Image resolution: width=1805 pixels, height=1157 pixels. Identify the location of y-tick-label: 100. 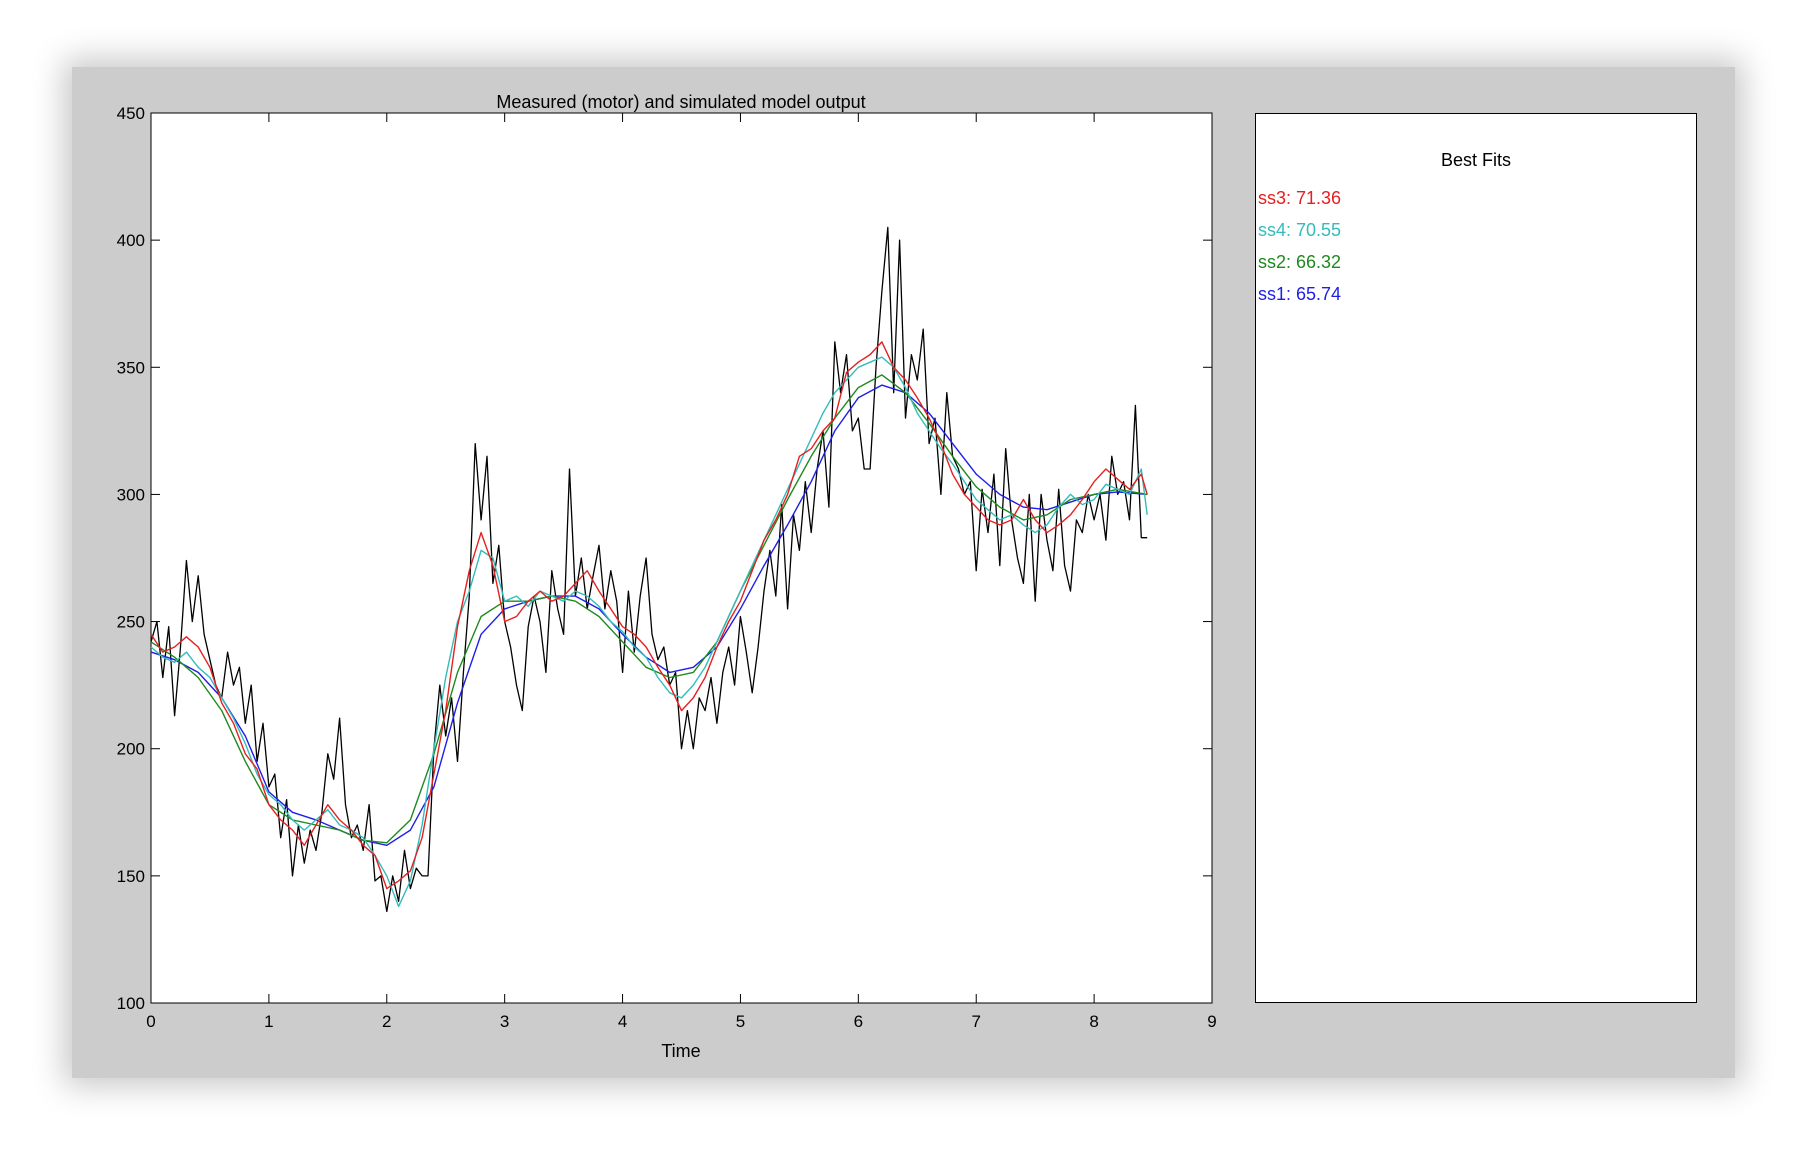
(131, 1003).